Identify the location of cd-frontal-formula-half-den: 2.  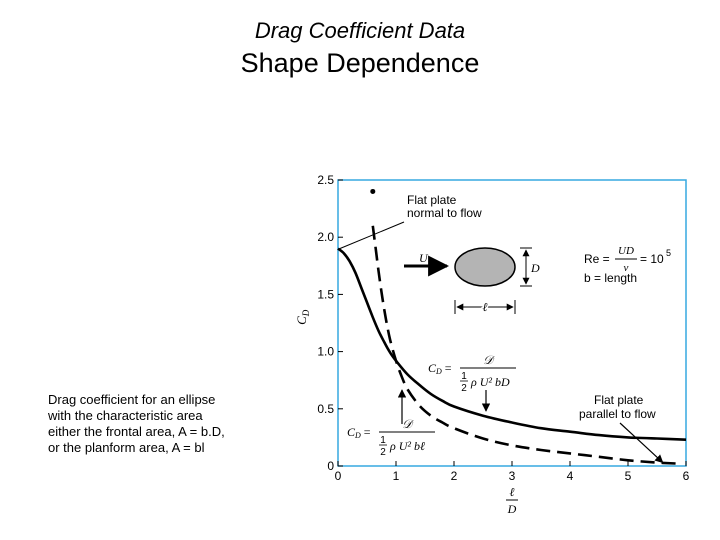
(464, 388).